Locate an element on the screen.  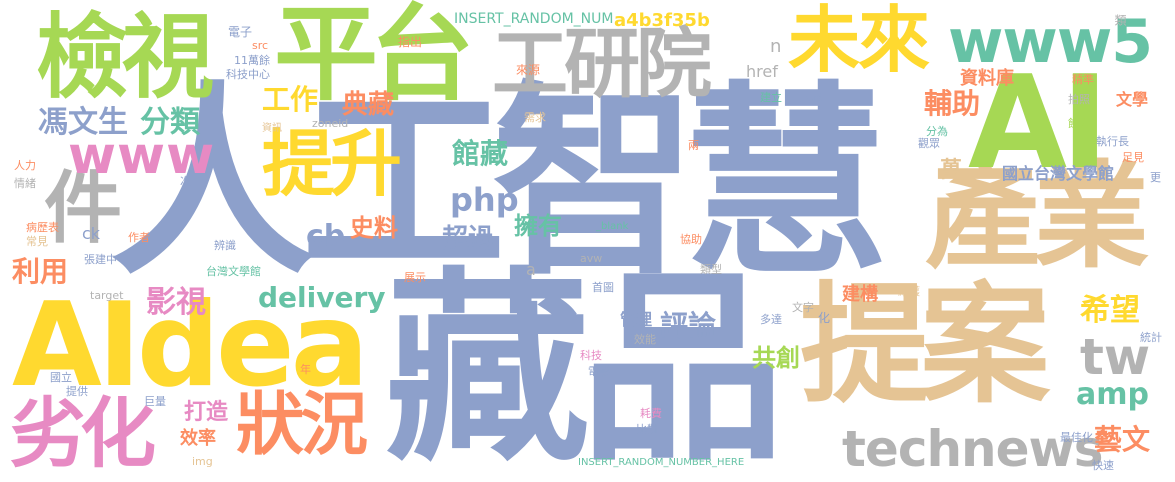
word-zhixingzhang: 執行長 is located at coordinates (1112, 141).